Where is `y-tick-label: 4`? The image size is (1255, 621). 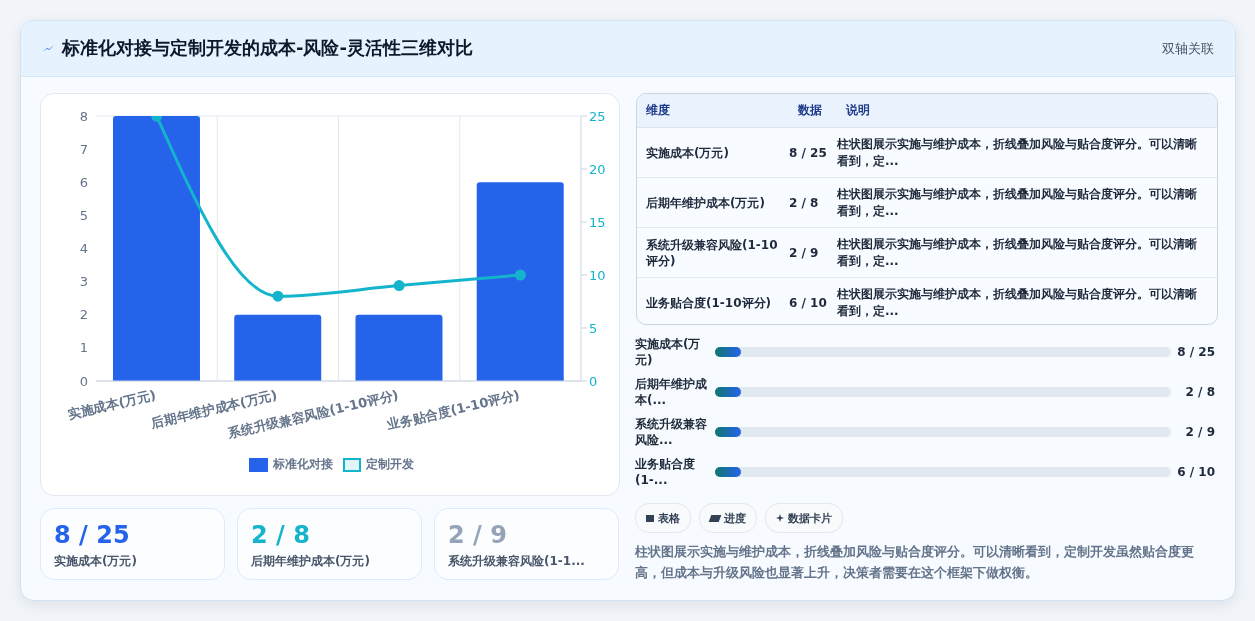
y-tick-label: 4 is located at coordinates (83, 249).